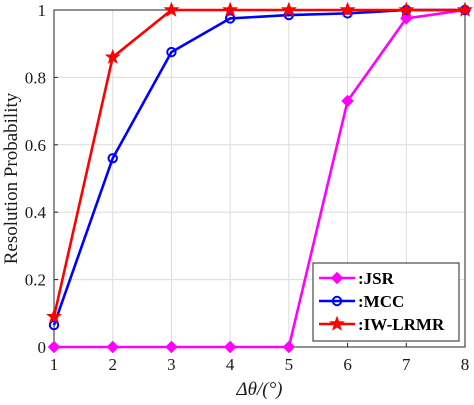  I want to click on x-tick-label: 8, so click(465, 364).